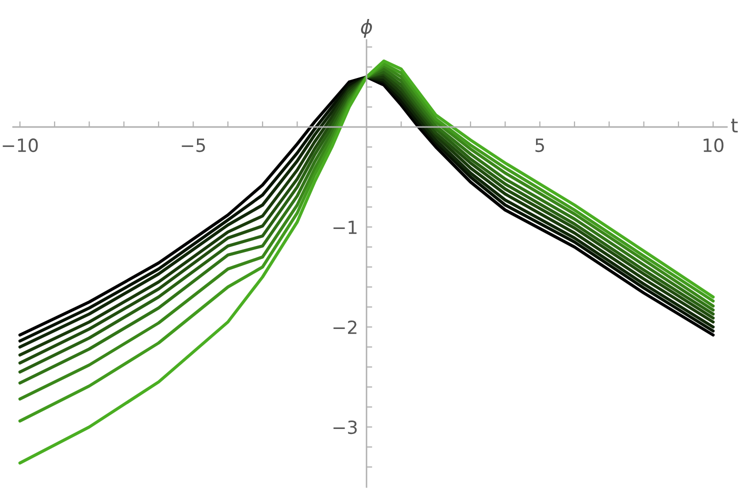  Describe the element at coordinates (344, 327) in the screenshot. I see `y-tick-label: −2` at that location.